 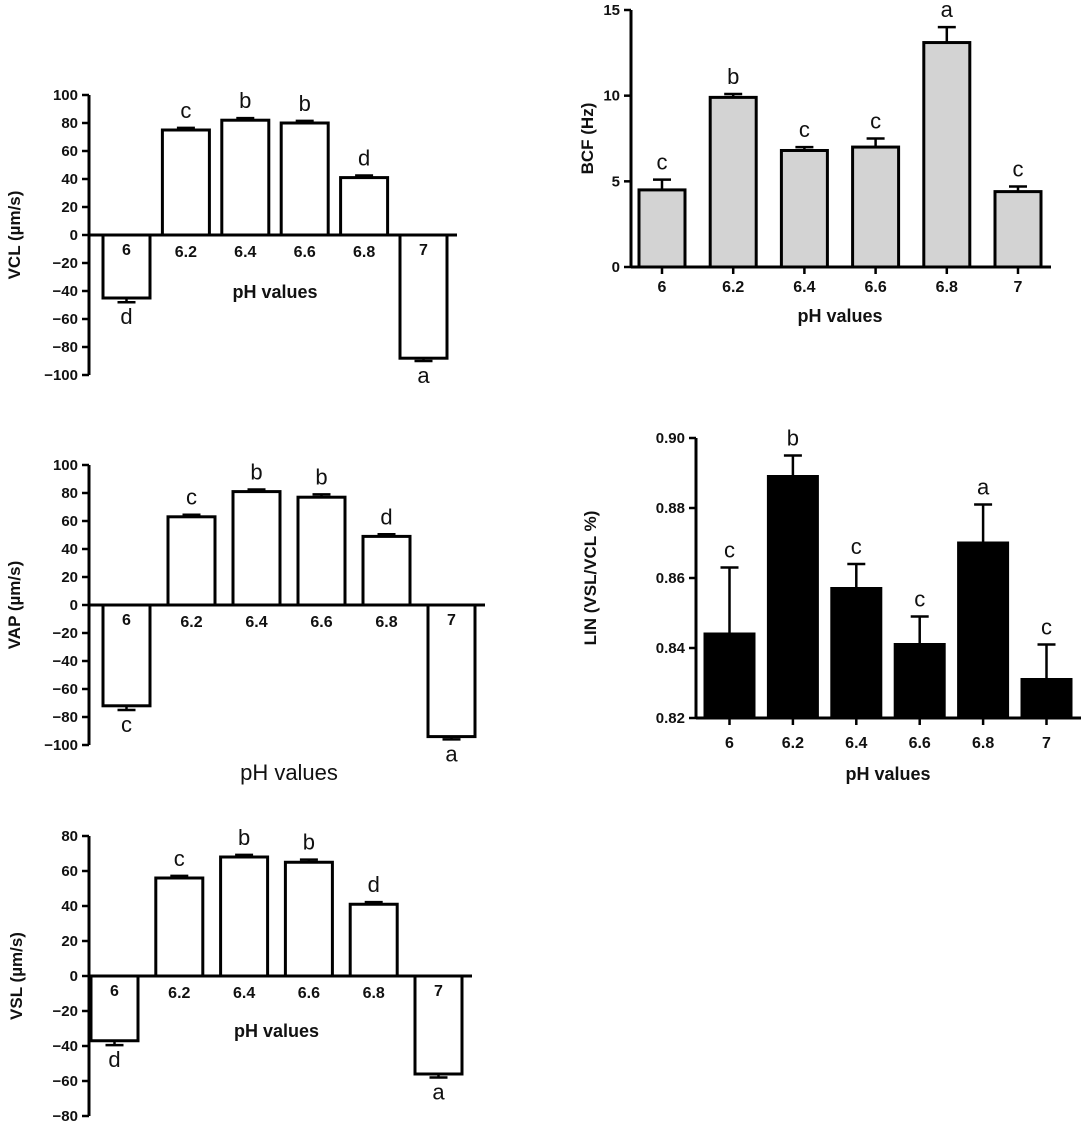 What do you see at coordinates (16, 976) in the screenshot?
I see `y-axis-title: VSL (µm/s)` at bounding box center [16, 976].